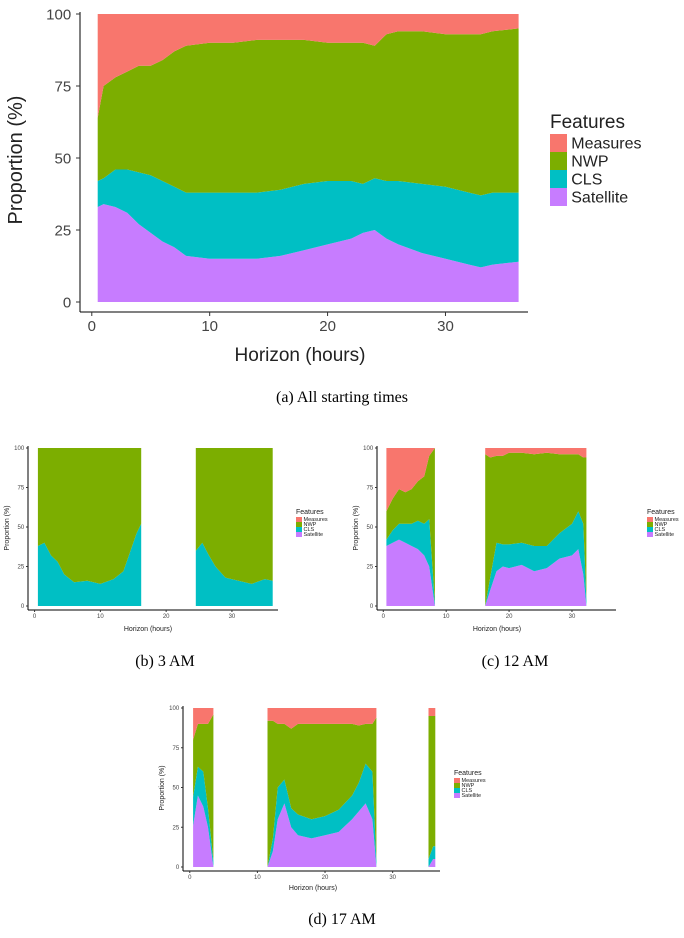 The image size is (684, 938). I want to click on figure-caption: (d) 17 AM, so click(342, 919).